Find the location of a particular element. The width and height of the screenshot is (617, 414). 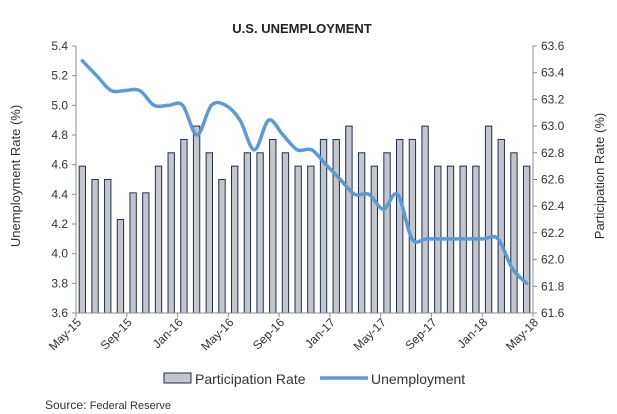

legend-label-participation: Participation Rate is located at coordinates (250, 379).